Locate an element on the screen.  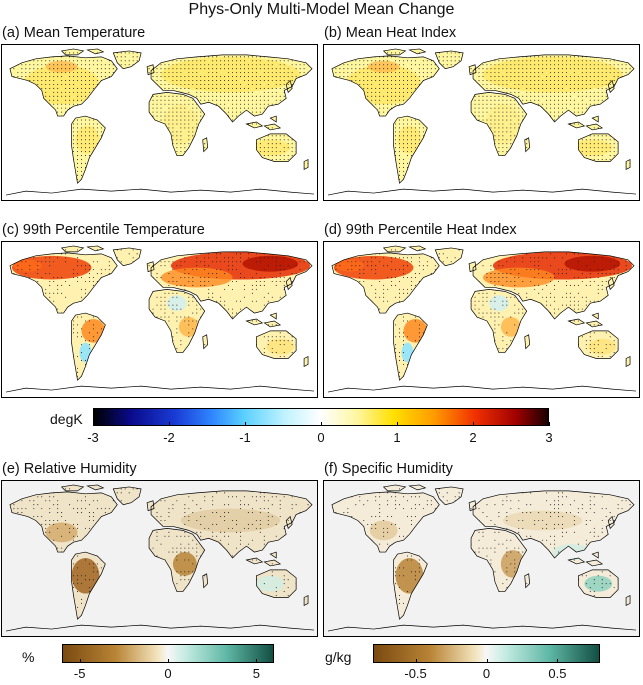
temperature-tick-label: 3 is located at coordinates (549, 437).